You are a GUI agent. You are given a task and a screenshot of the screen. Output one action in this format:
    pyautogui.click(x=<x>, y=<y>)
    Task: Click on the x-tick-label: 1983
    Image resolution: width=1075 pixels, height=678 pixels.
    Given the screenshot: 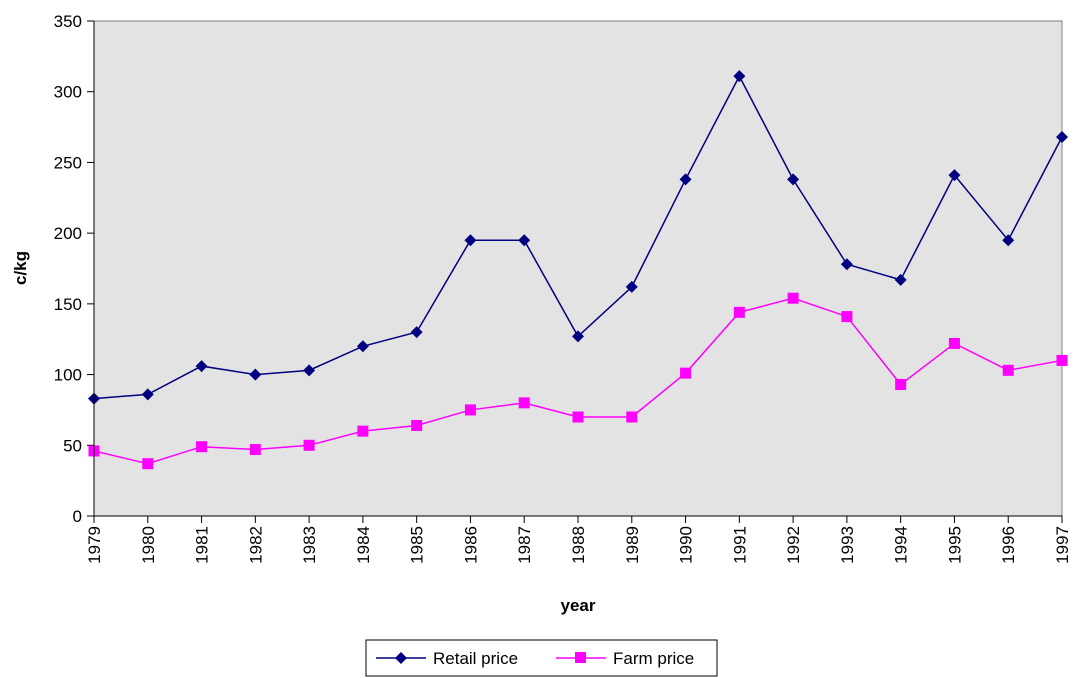 What is the action you would take?
    pyautogui.click(x=309, y=545)
    